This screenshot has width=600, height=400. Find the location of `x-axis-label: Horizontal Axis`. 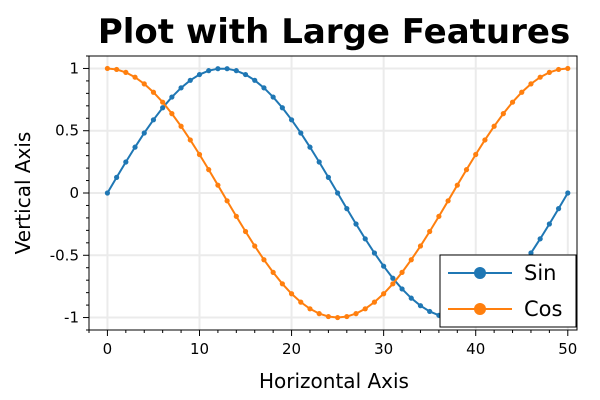

x-axis-label: Horizontal Axis is located at coordinates (334, 381).